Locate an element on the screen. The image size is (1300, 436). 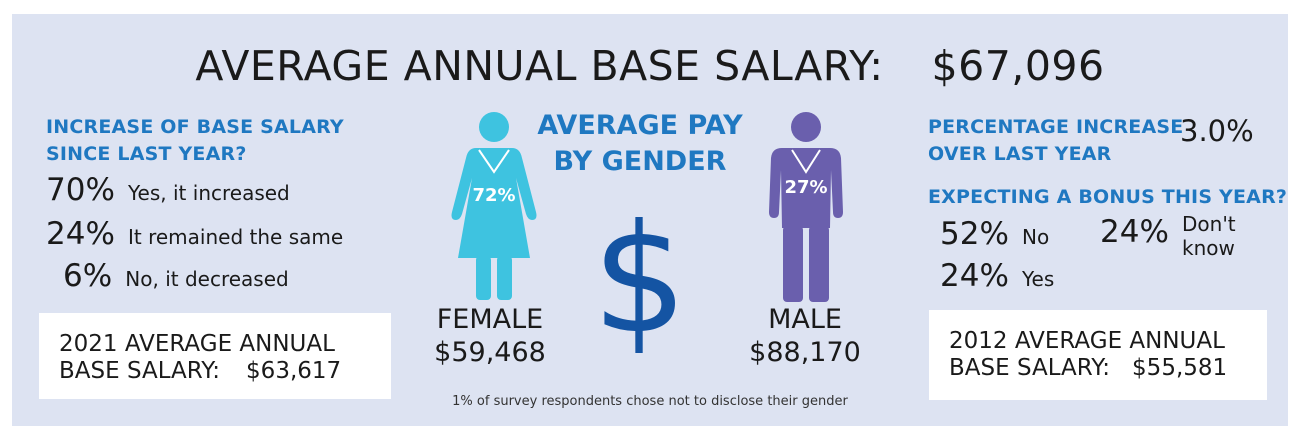
bonus-dont-know-label-line1: Don't is located at coordinates (1209, 224).